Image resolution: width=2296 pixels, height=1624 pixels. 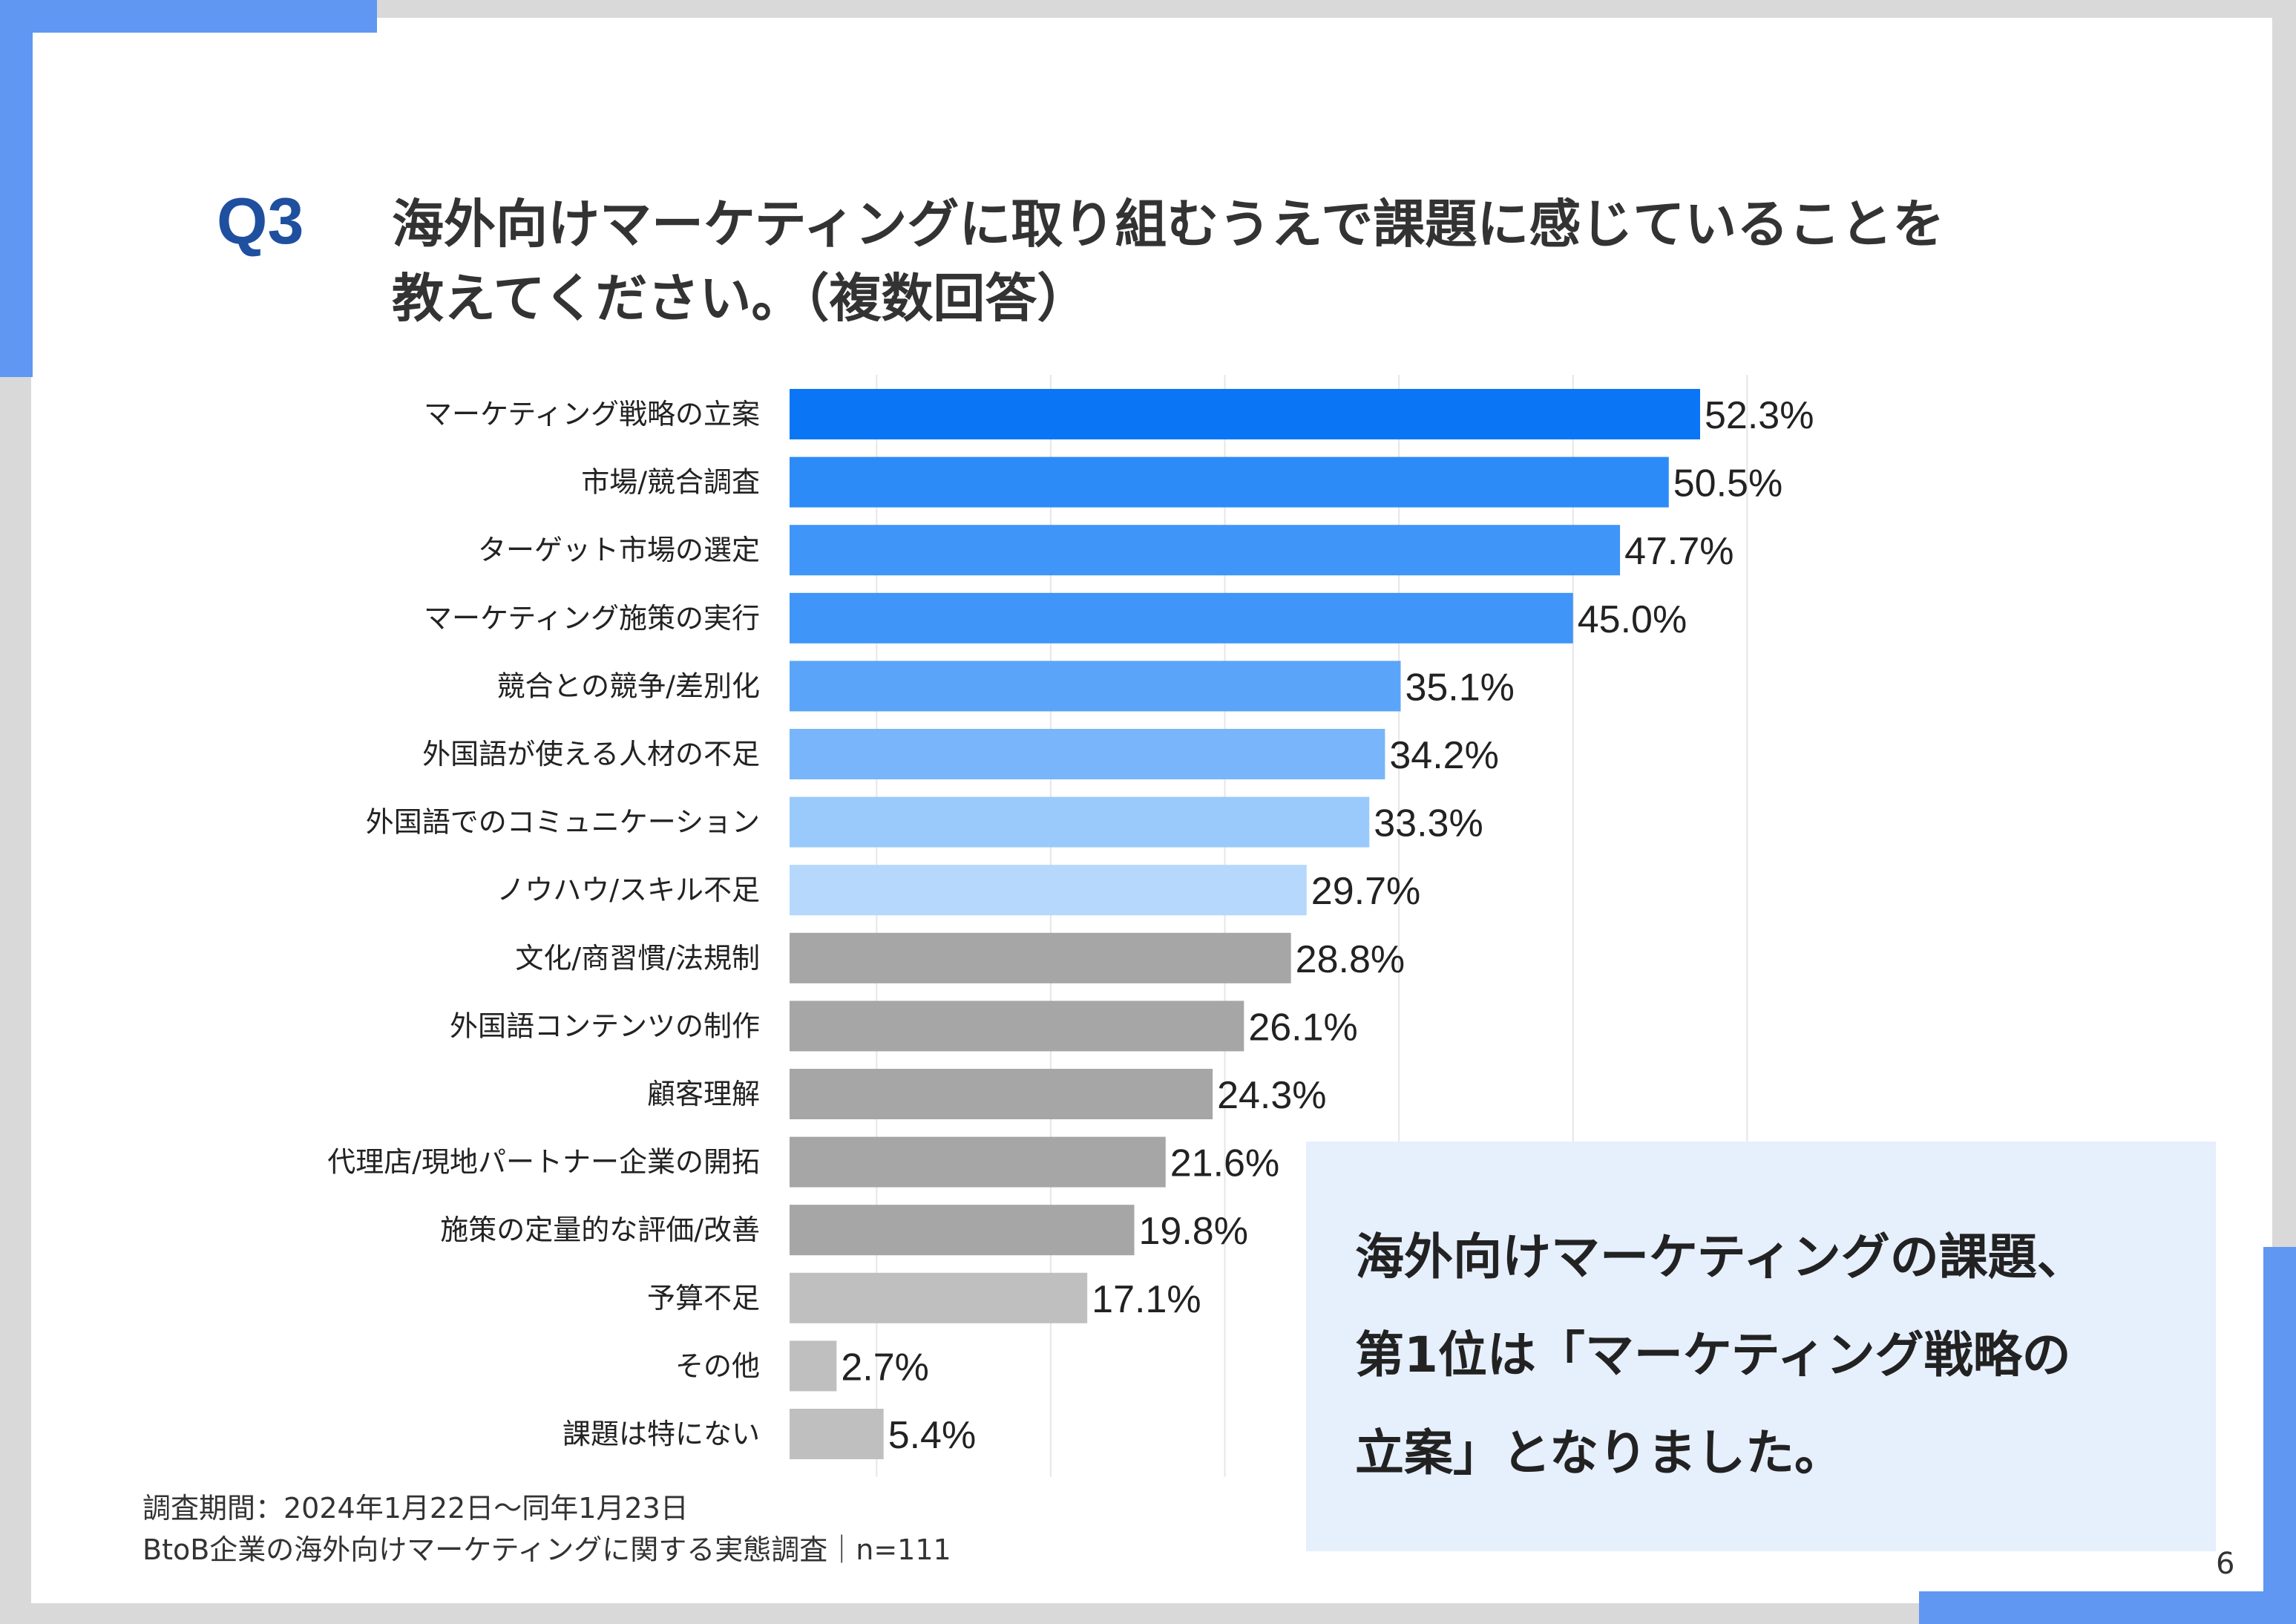 I want to click on value-label: 26.1%, so click(x=1303, y=1027).